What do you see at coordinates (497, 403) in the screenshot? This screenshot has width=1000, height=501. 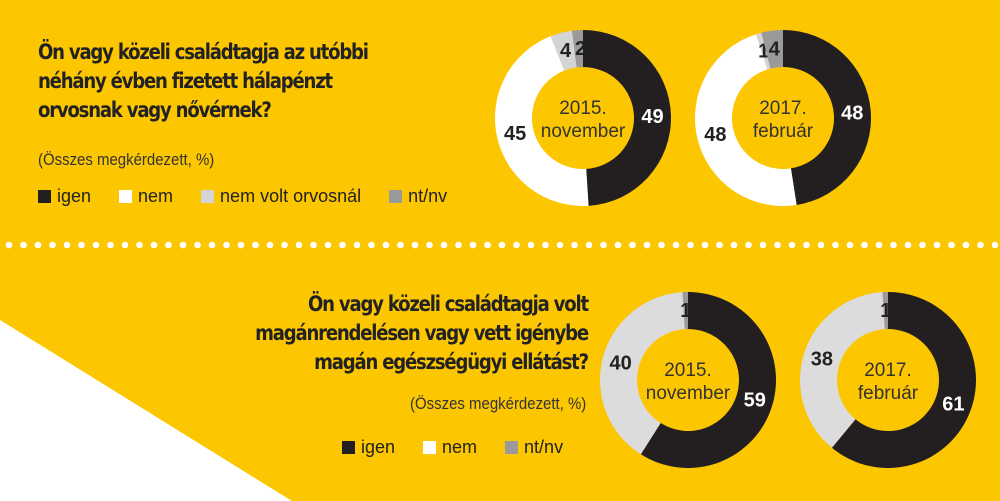 I see `chart2-subtitle: (Összes megkérdezett, %)` at bounding box center [497, 403].